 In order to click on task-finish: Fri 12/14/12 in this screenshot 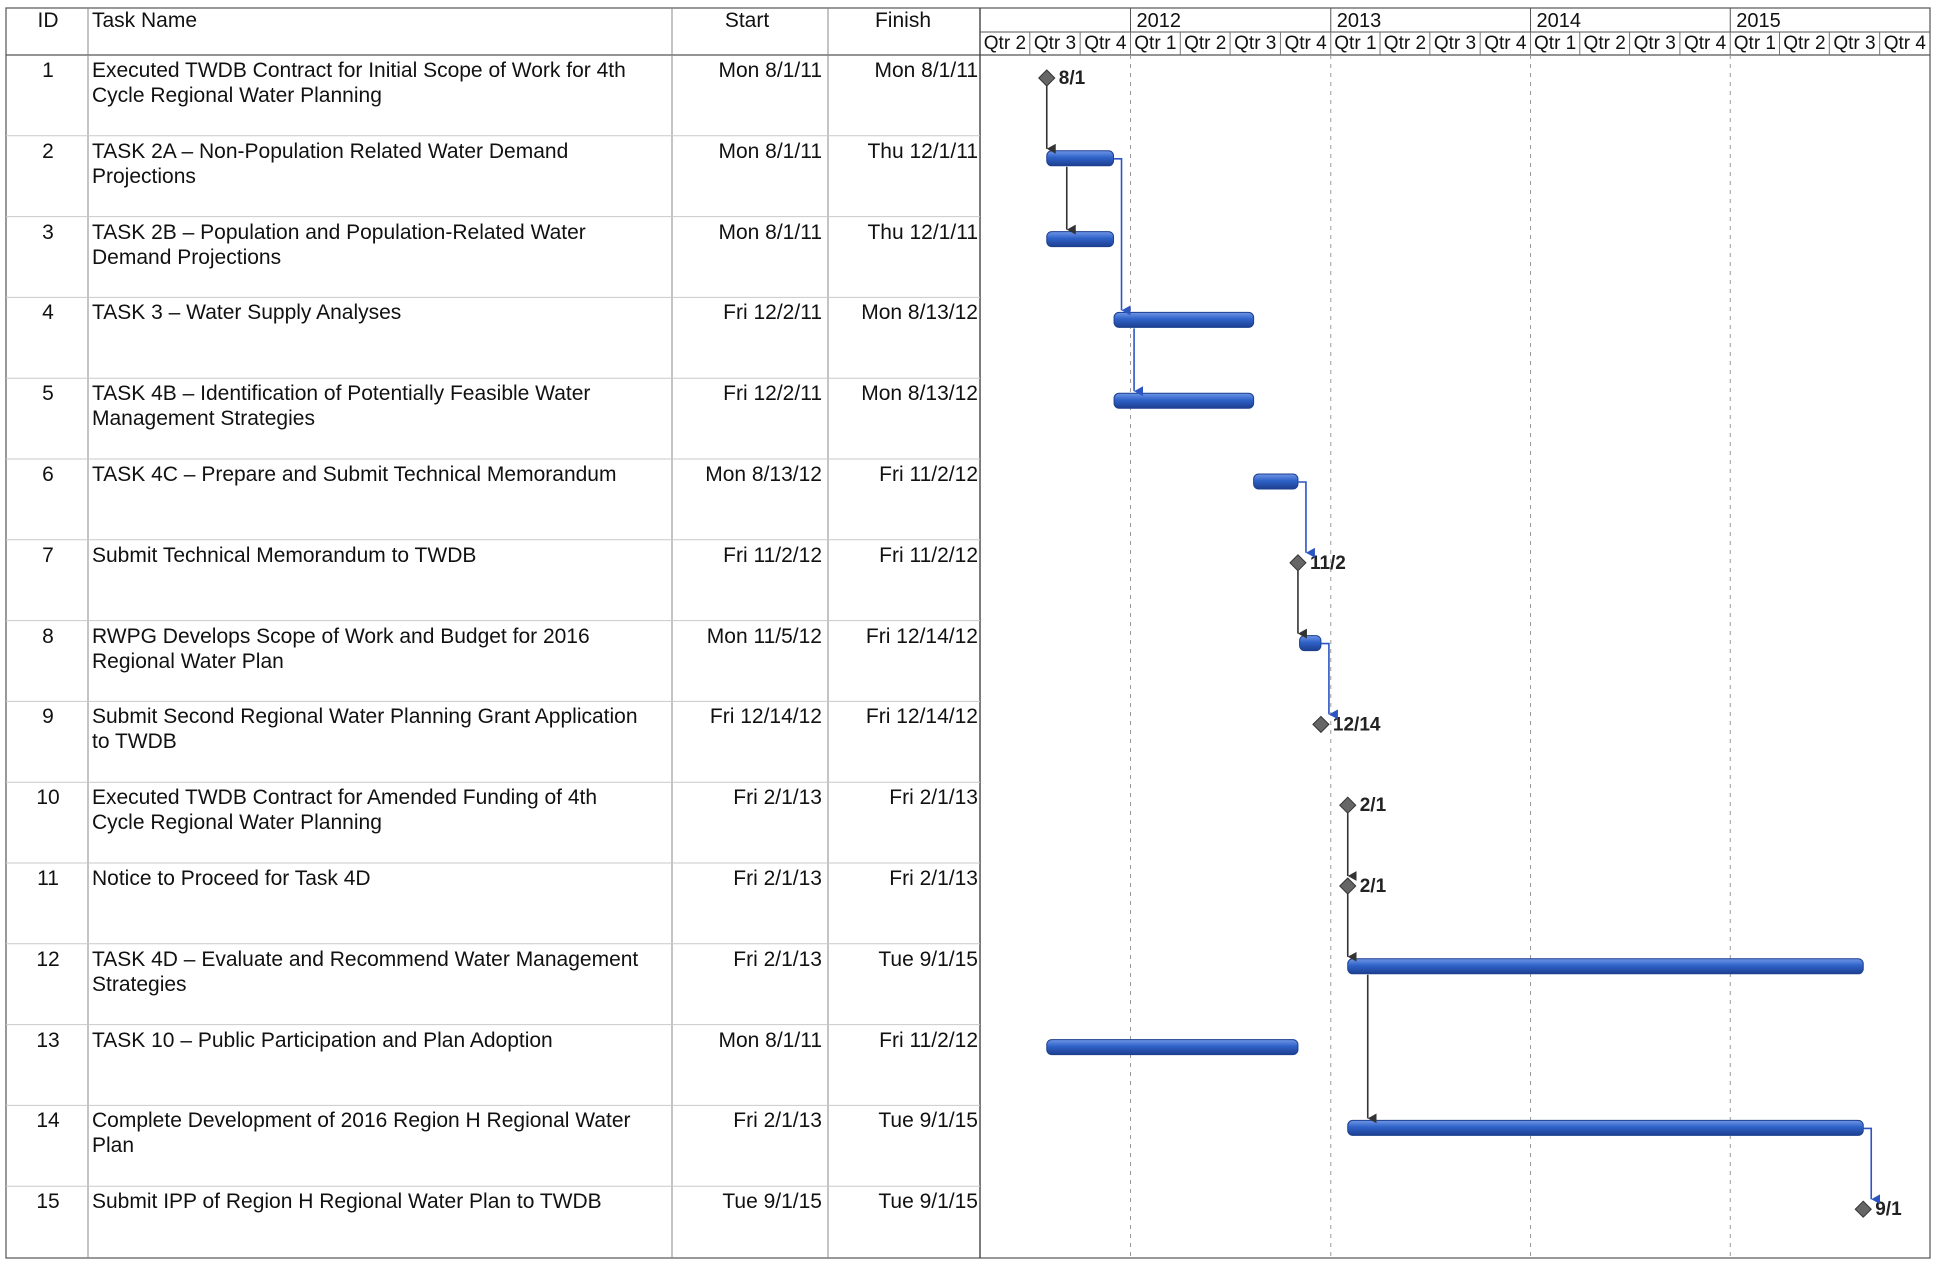, I will do `click(921, 717)`.